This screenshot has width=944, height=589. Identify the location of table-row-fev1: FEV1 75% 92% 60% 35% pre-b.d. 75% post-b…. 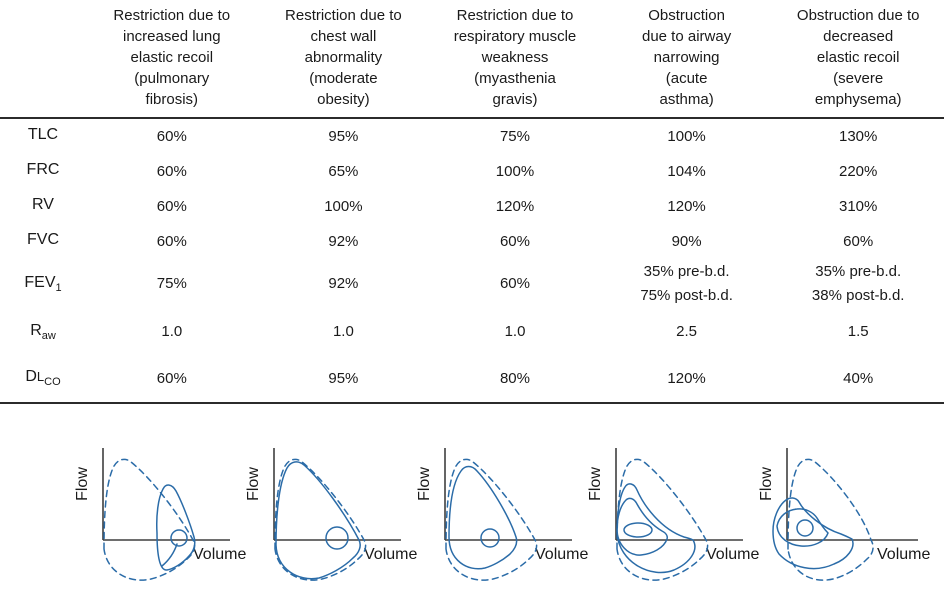
(472, 284).